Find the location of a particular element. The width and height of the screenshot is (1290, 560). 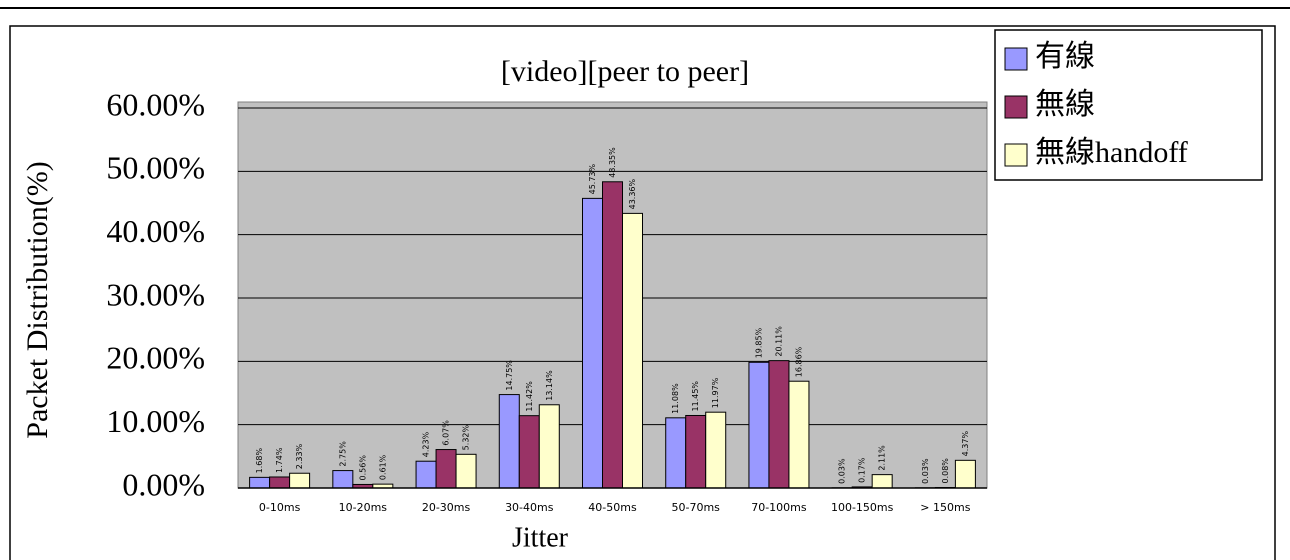

data-label: 5.32% is located at coordinates (466, 437).